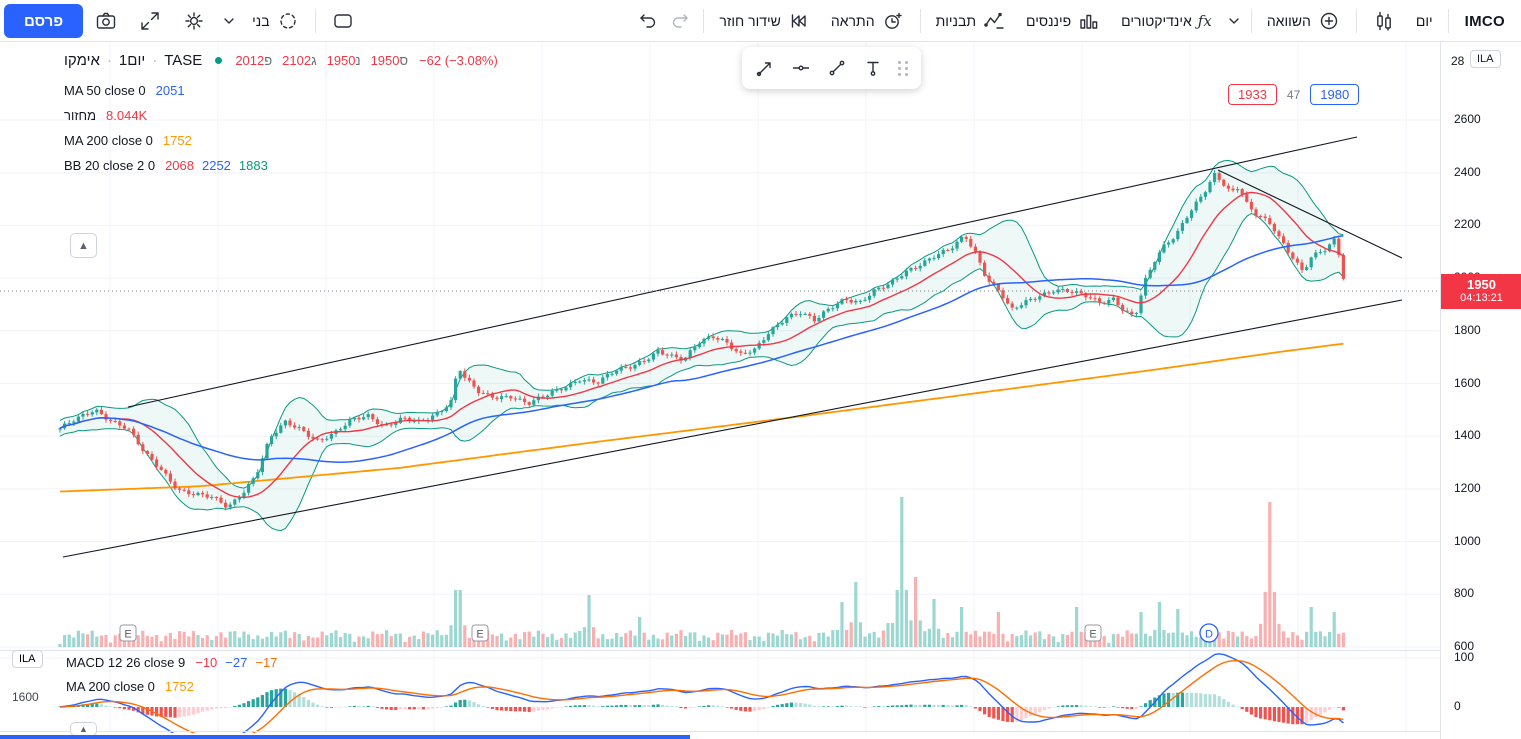 This screenshot has width=1521, height=739. I want to click on layout-button: בני, so click(275, 21).